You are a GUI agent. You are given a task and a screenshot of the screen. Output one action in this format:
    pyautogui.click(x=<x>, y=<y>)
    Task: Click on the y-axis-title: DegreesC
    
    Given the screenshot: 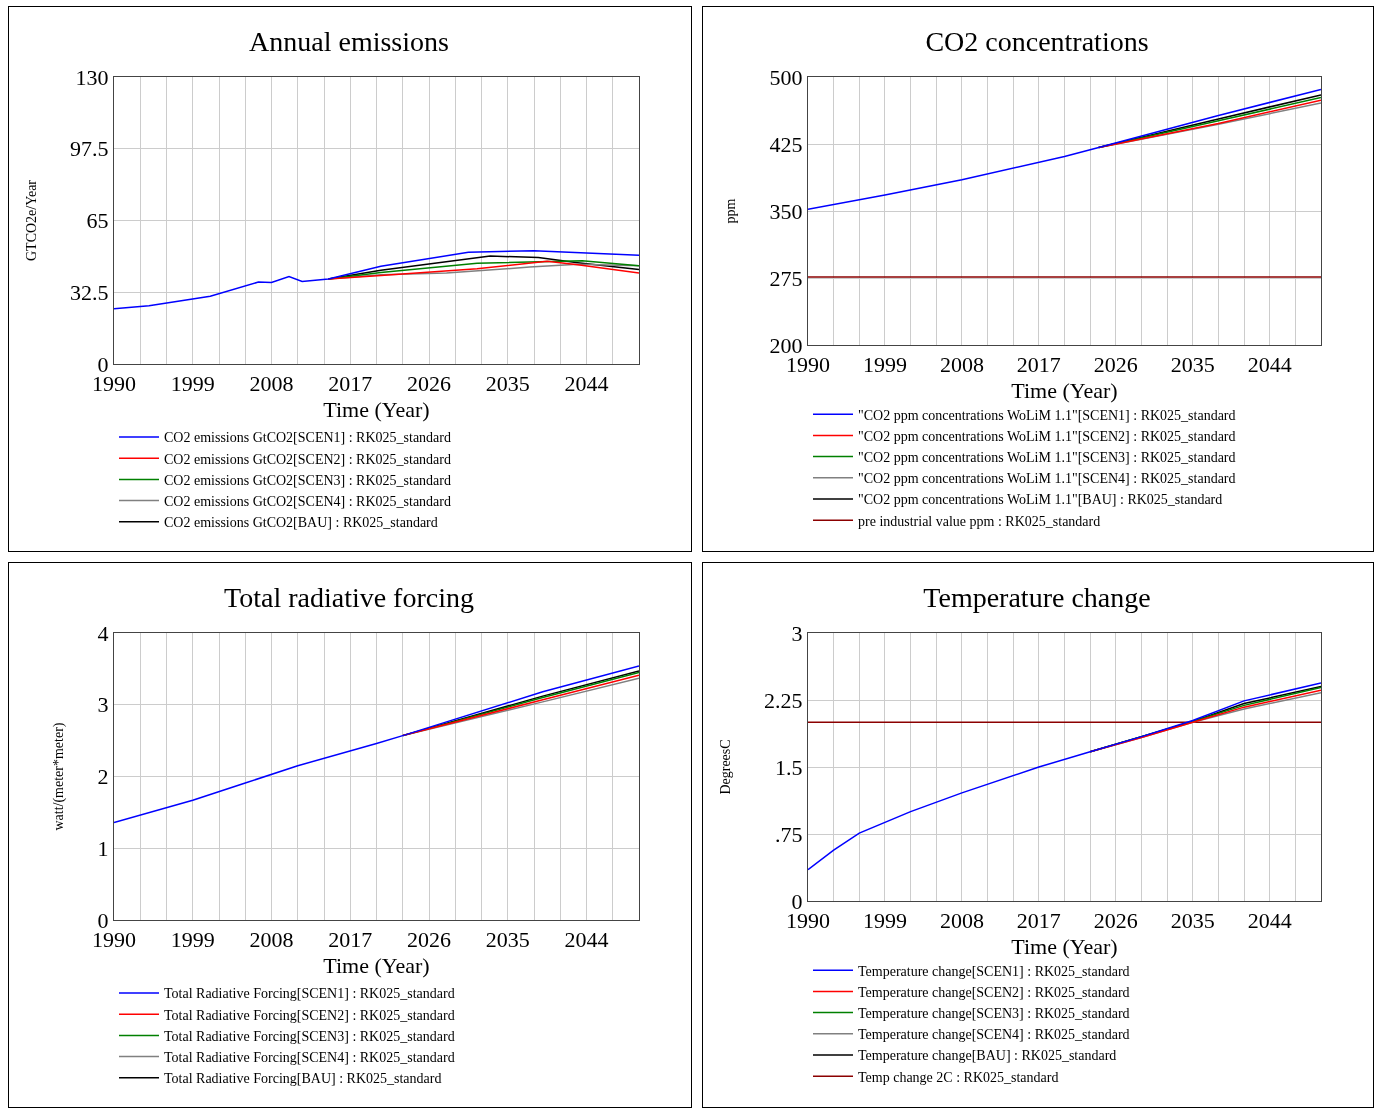 What is the action you would take?
    pyautogui.click(x=725, y=767)
    